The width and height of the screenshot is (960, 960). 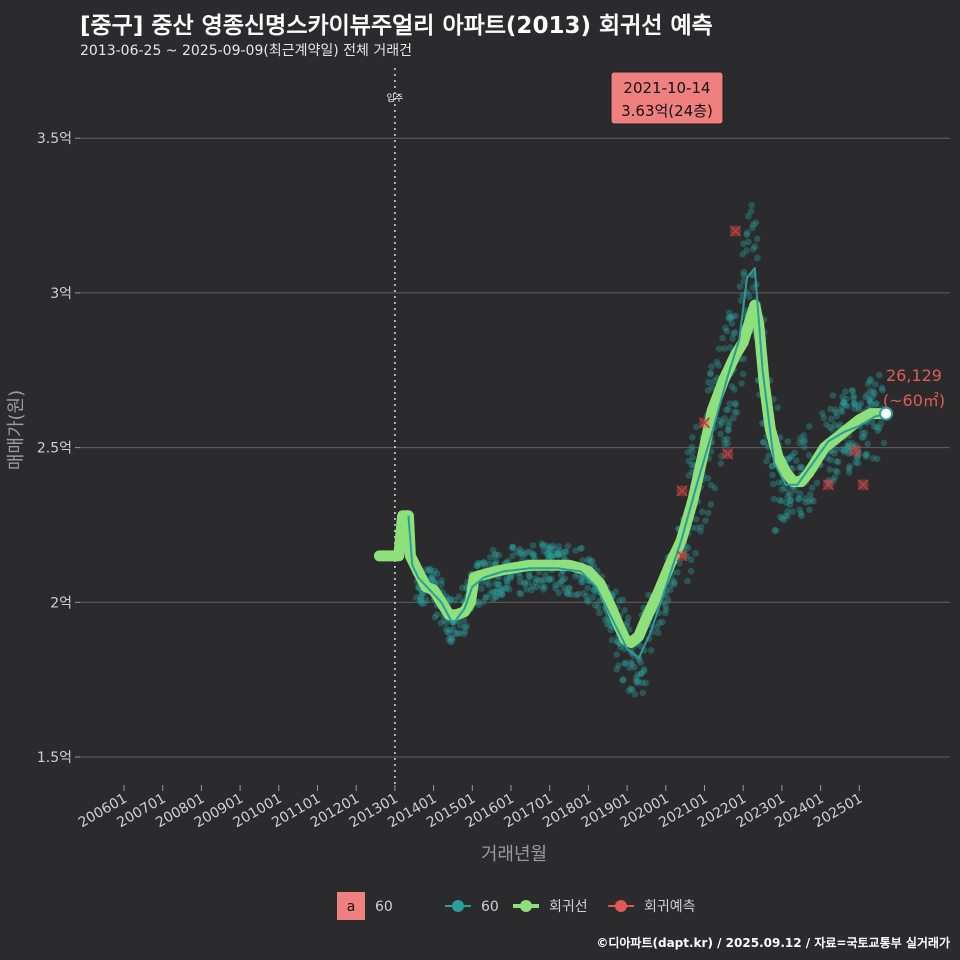 I want to click on y-tick-label: 3억, so click(x=61, y=294).